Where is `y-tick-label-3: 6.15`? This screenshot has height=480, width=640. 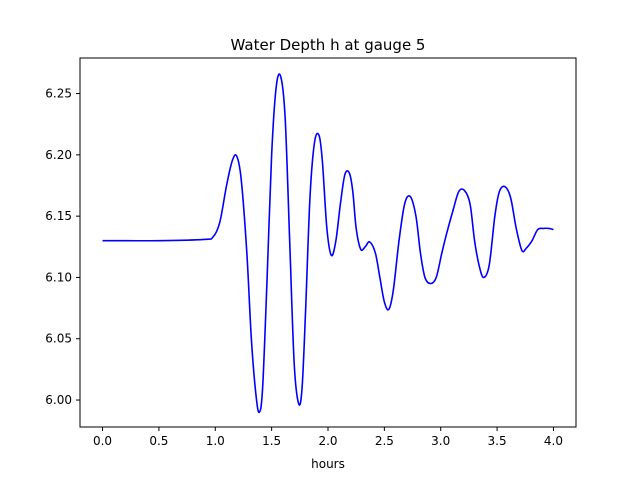 y-tick-label-3: 6.15 is located at coordinates (58, 216).